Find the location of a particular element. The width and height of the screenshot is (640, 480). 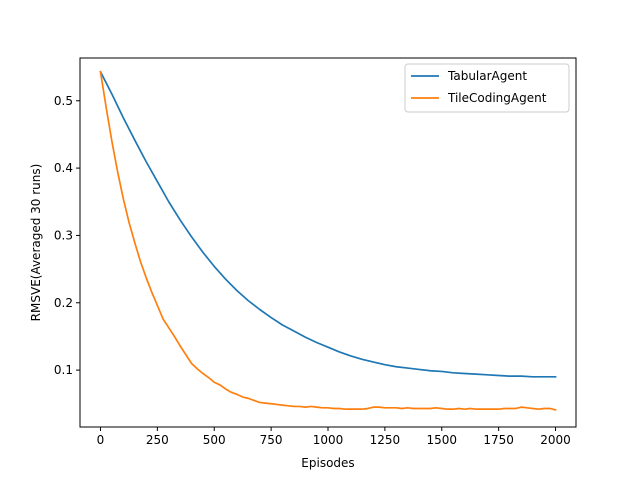

x-tick-label: 1750 is located at coordinates (498, 440).